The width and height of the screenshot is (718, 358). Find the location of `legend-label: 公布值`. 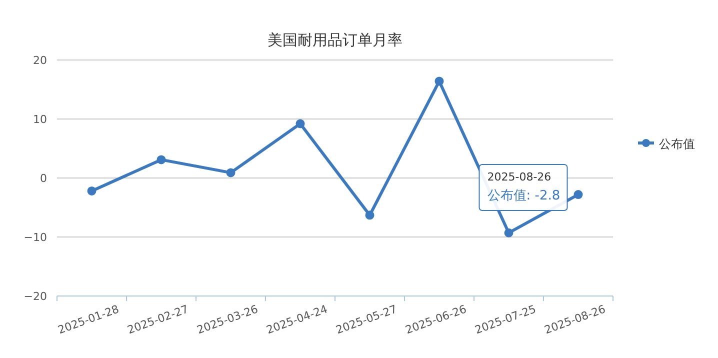

legend-label: 公布值 is located at coordinates (677, 144).